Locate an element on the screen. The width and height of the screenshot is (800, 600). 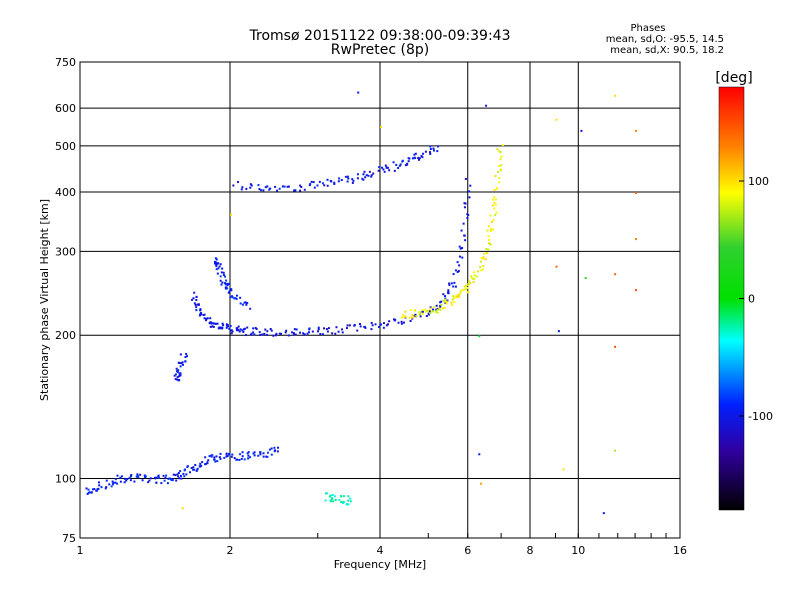
y-axis-label: Stationary phase Virtual Height [km] is located at coordinates (44, 300).